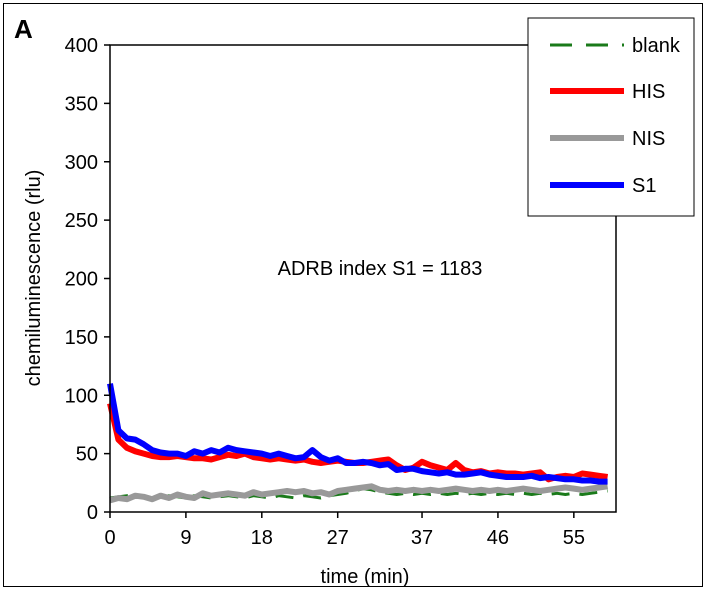  Describe the element at coordinates (81, 46) in the screenshot. I see `y-tick-label: 400` at that location.